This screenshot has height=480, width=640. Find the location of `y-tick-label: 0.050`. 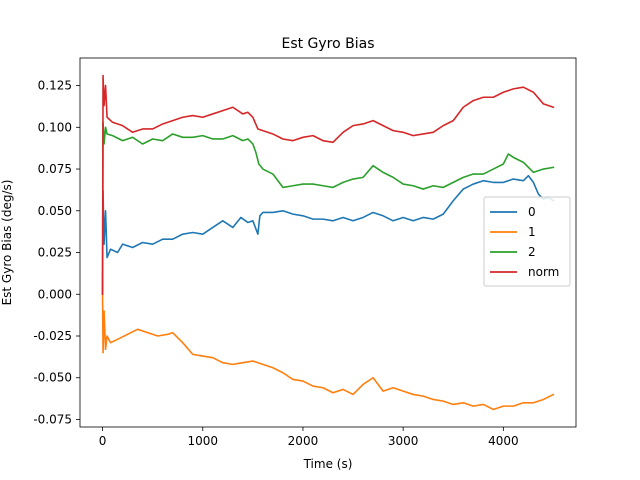

y-tick-label: 0.050 is located at coordinates (55, 211).